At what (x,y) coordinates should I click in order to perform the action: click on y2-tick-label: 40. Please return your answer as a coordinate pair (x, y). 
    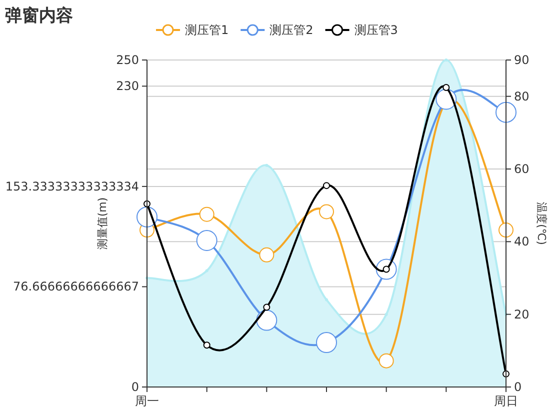
    Looking at the image, I should click on (522, 241).